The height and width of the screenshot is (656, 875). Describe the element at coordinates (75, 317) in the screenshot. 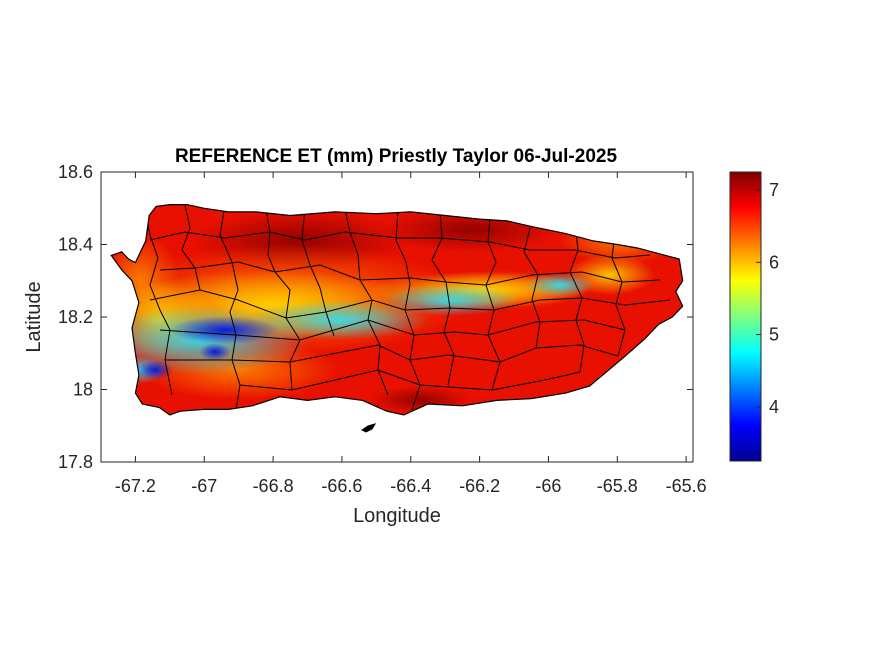

I see `y-tick-label: 18.2` at that location.